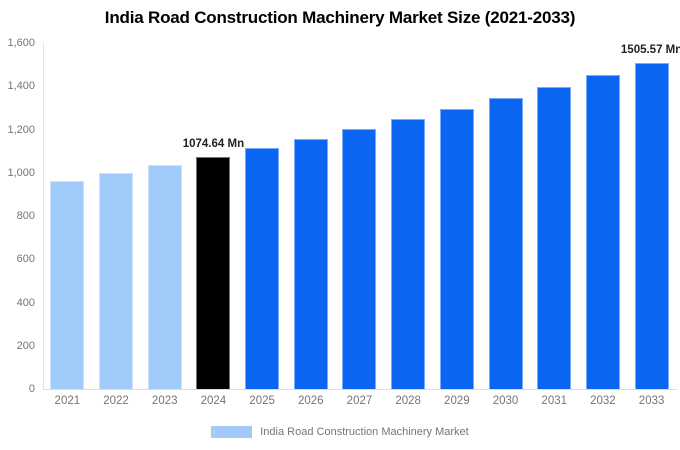 The image size is (680, 450). What do you see at coordinates (21, 129) in the screenshot?
I see `y-tick-label: 1,200` at bounding box center [21, 129].